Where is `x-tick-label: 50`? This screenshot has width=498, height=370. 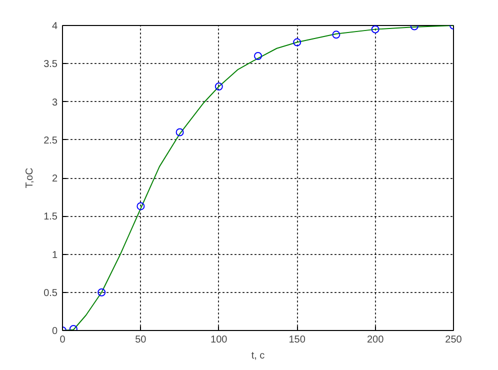 x-tick-label: 50 is located at coordinates (141, 340).